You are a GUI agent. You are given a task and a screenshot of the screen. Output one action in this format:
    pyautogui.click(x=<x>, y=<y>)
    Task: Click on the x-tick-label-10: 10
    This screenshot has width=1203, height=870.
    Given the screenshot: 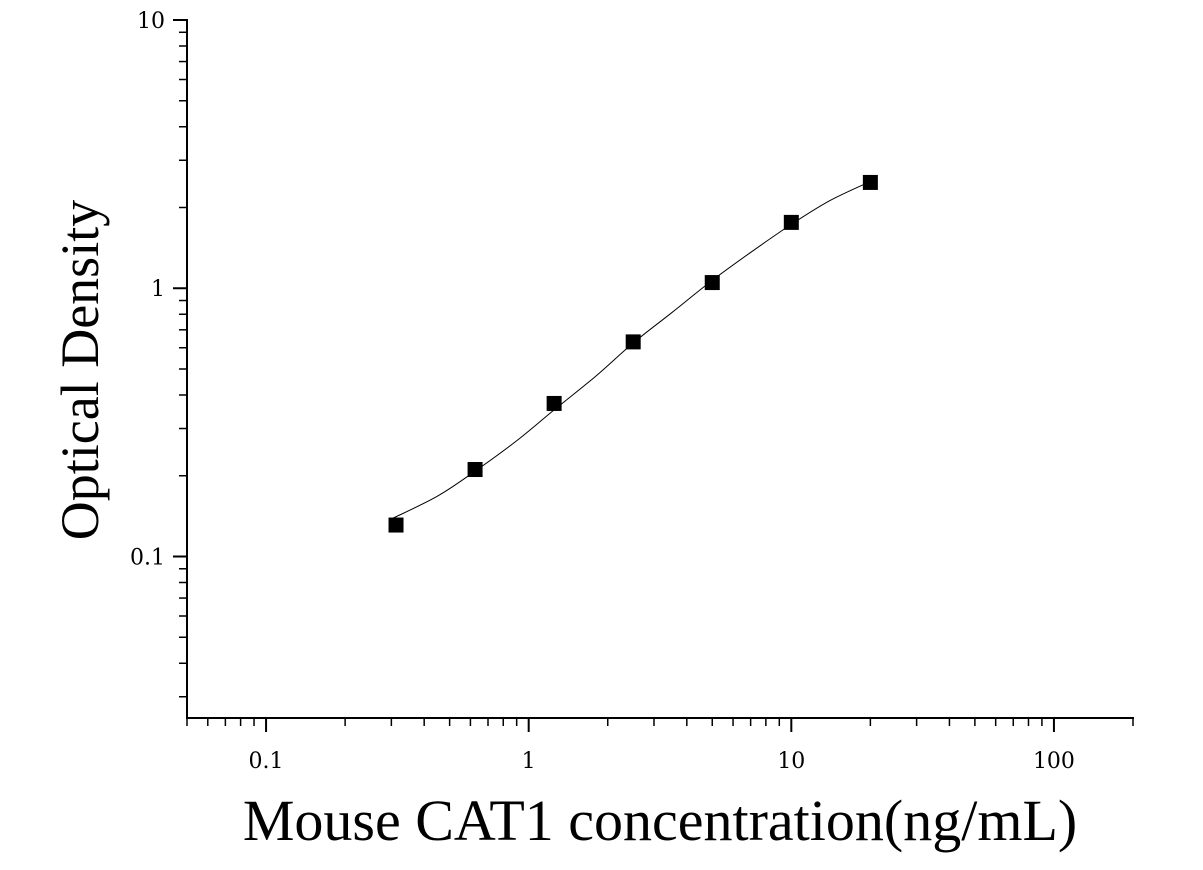 What is the action you would take?
    pyautogui.click(x=791, y=761)
    